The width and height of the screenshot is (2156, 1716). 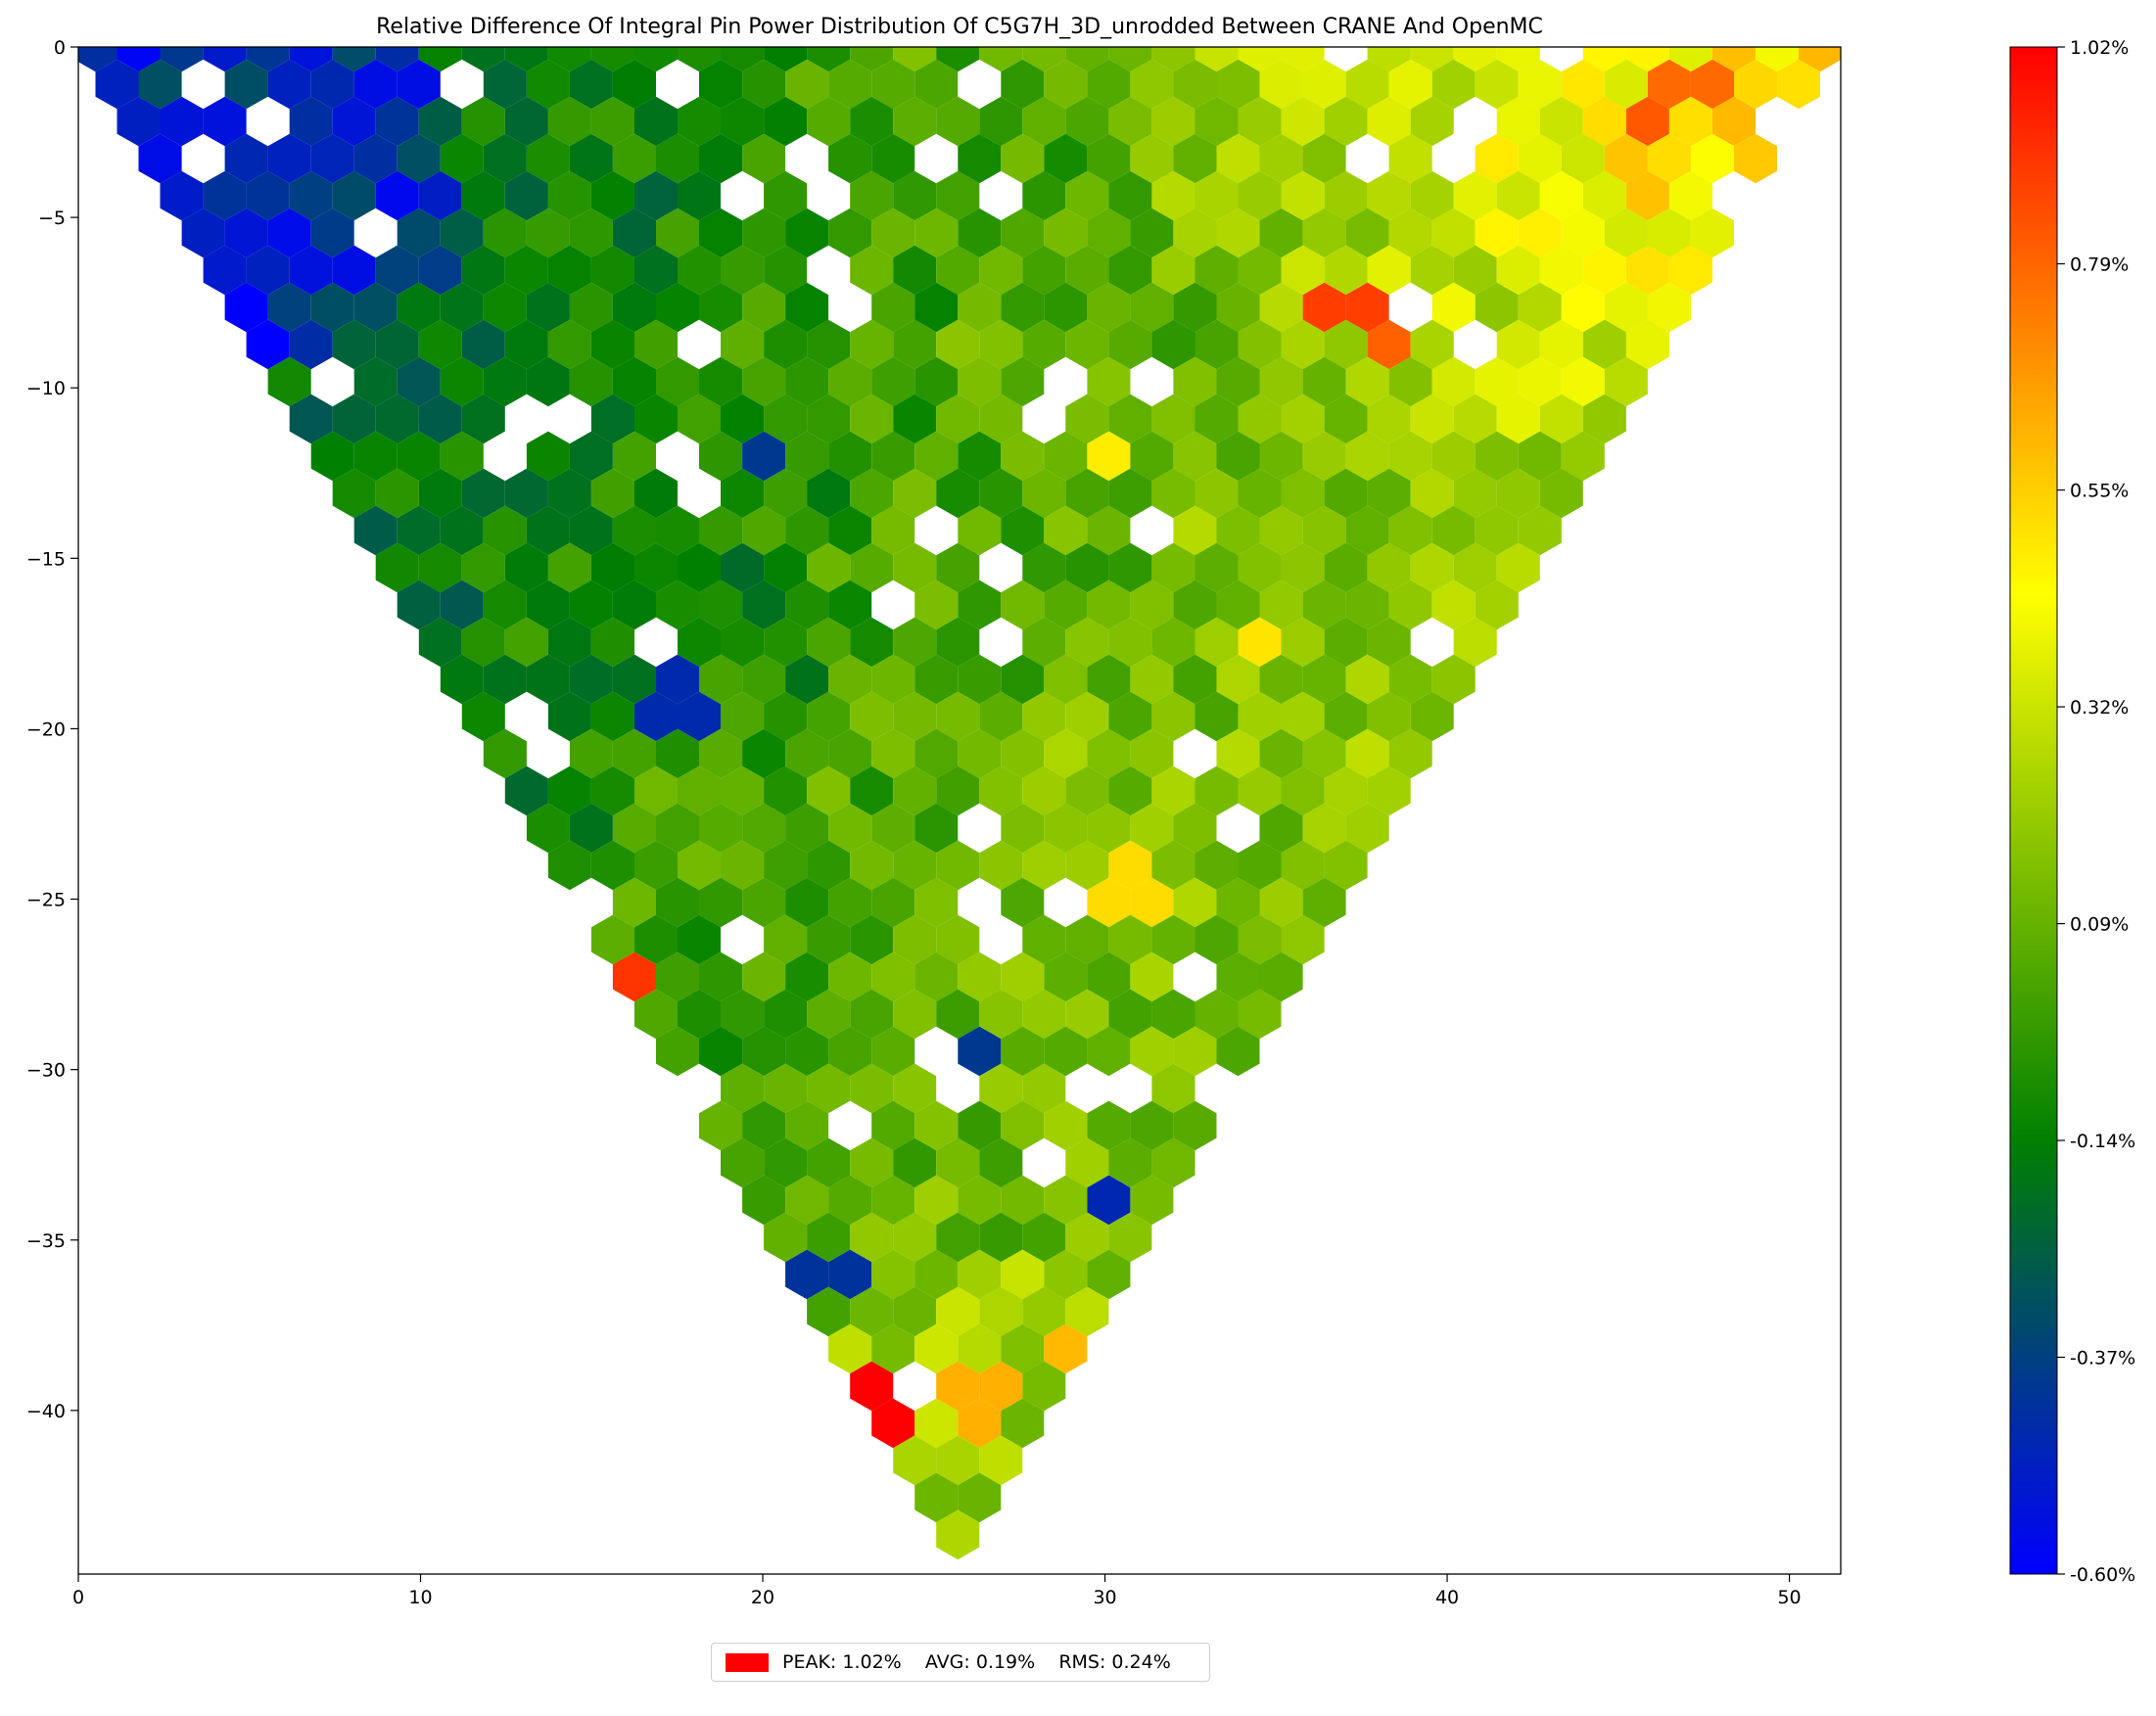 I want to click on colorbar-tick-label: 0.09%, so click(x=2100, y=925).